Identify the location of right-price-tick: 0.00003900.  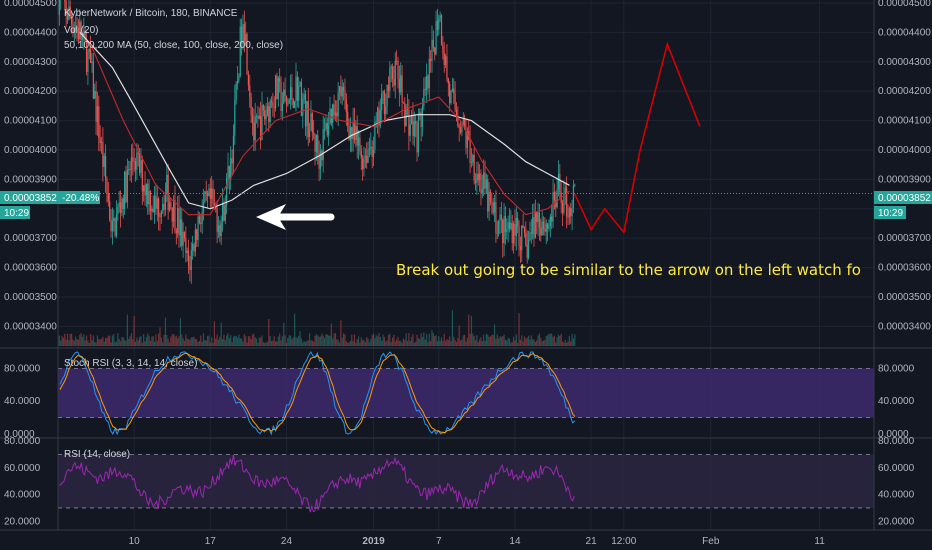
(904, 179).